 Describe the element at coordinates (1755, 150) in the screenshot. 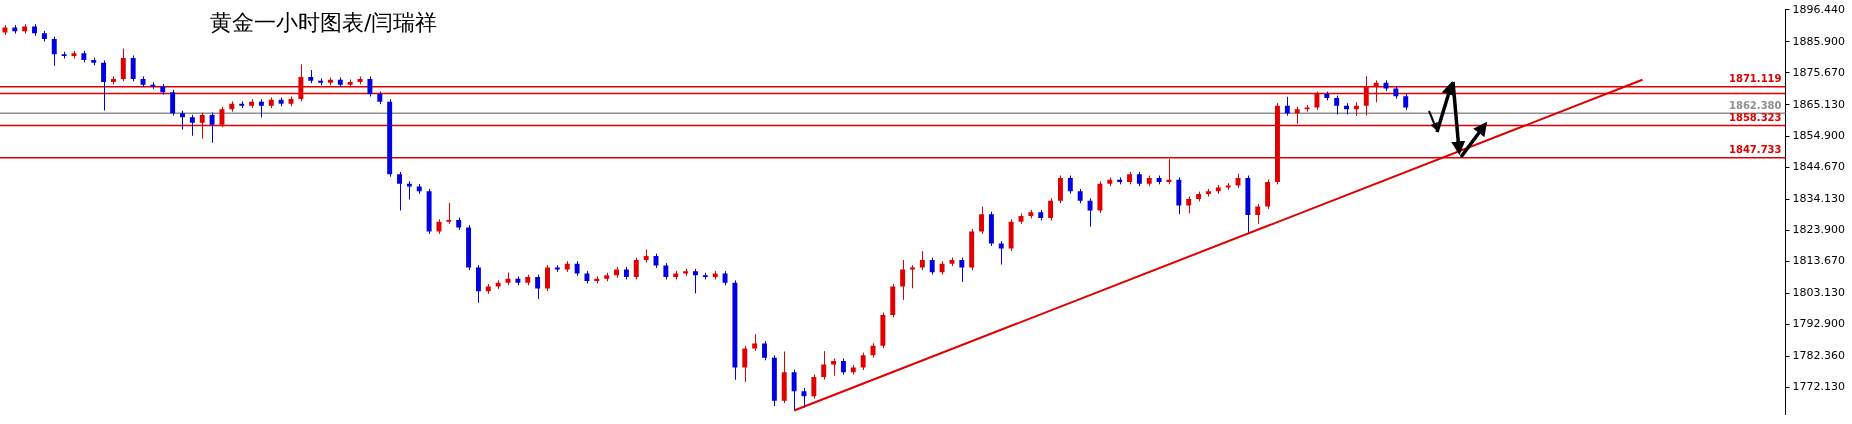

I see `ref-line-label: 1847.733` at that location.